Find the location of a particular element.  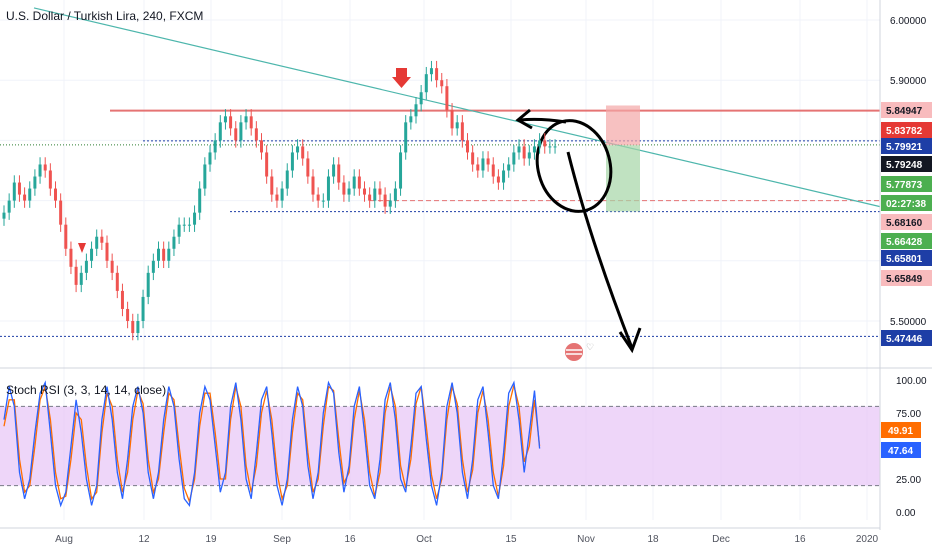

stoch-tick-label: 0.00 is located at coordinates (906, 513).